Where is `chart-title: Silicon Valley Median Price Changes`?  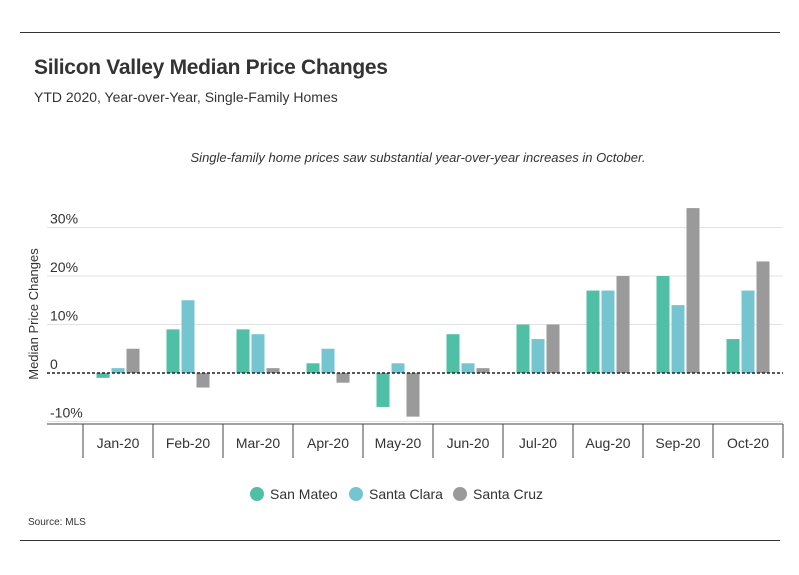
chart-title: Silicon Valley Median Price Changes is located at coordinates (211, 67).